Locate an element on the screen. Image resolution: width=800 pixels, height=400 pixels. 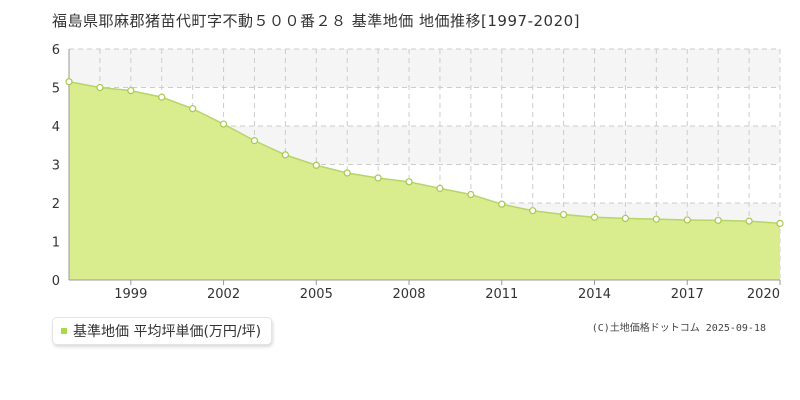
legend-swatch is located at coordinates (64, 331).